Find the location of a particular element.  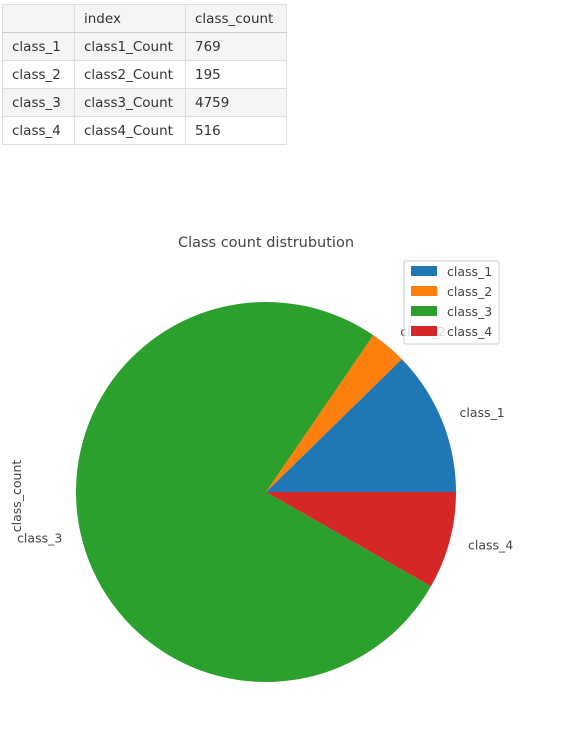

table-row: class_4 class4_Count 516 is located at coordinates (144, 130).